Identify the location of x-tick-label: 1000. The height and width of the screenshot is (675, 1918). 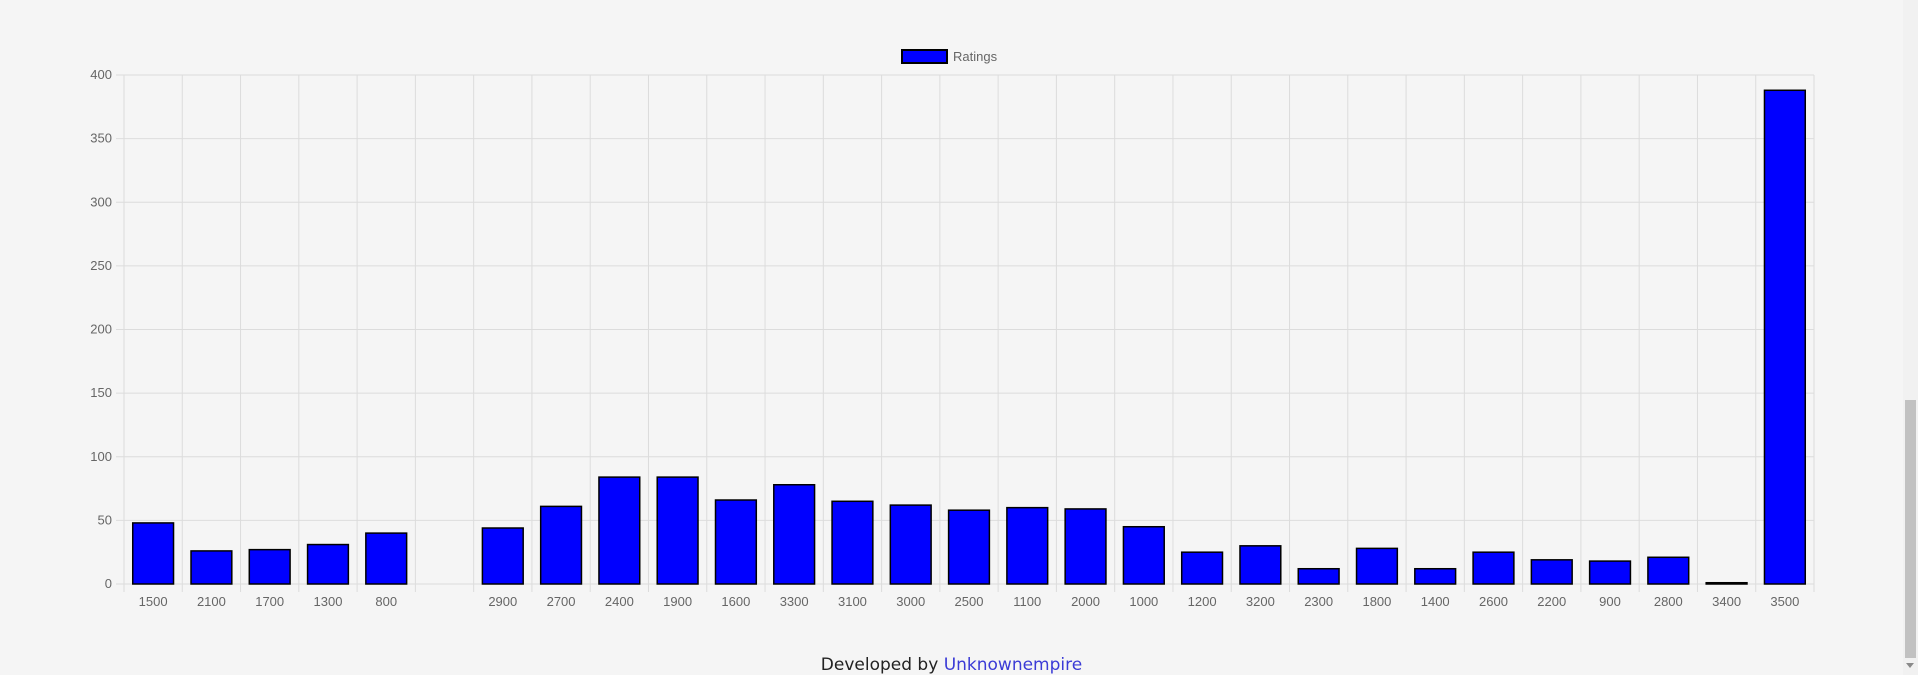
(1143, 601).